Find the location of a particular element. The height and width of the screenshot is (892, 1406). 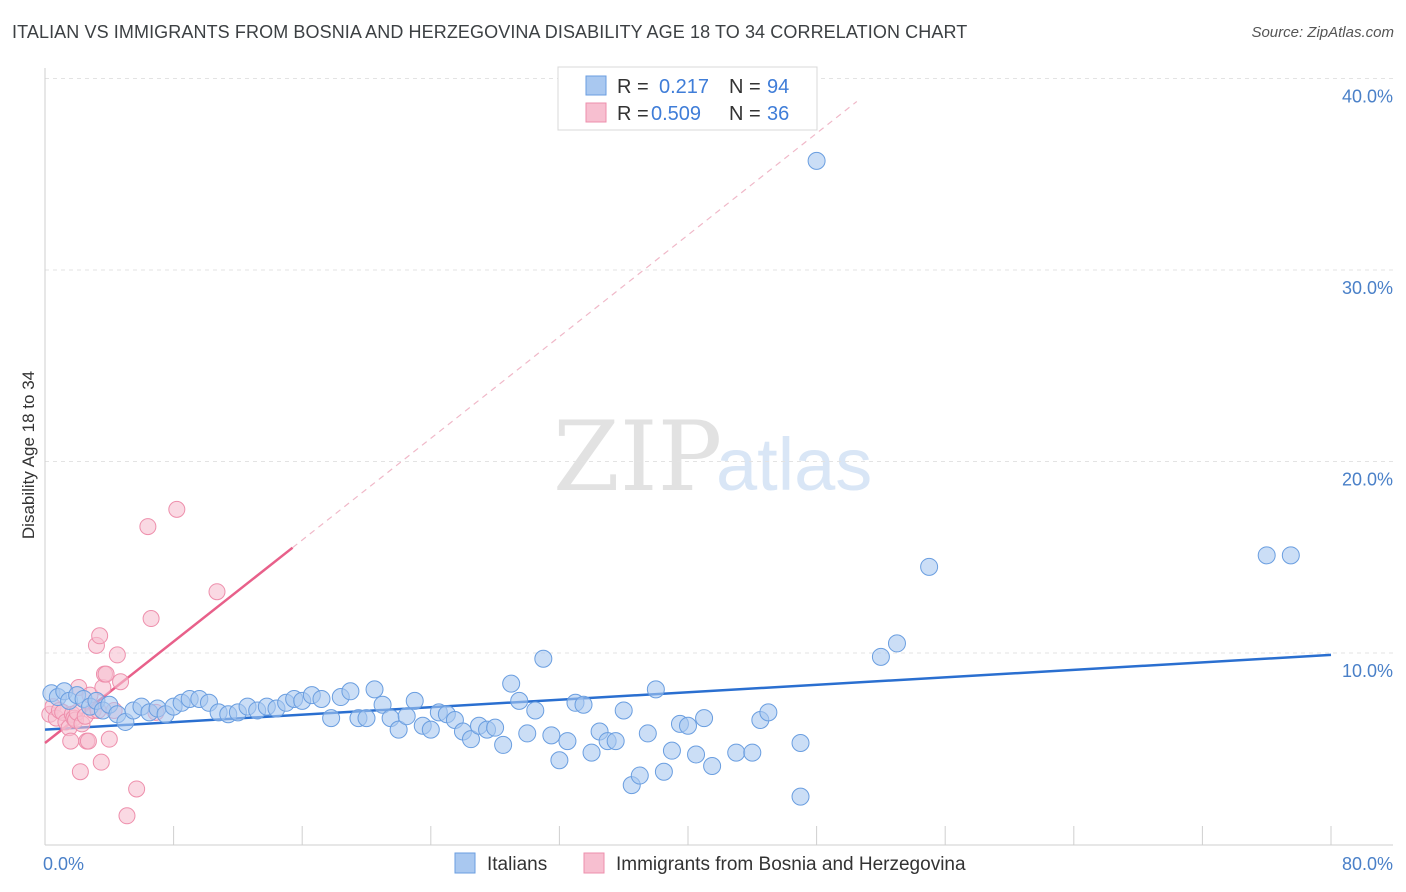

legend-n-value-bosnia: 36 is located at coordinates (778, 114).